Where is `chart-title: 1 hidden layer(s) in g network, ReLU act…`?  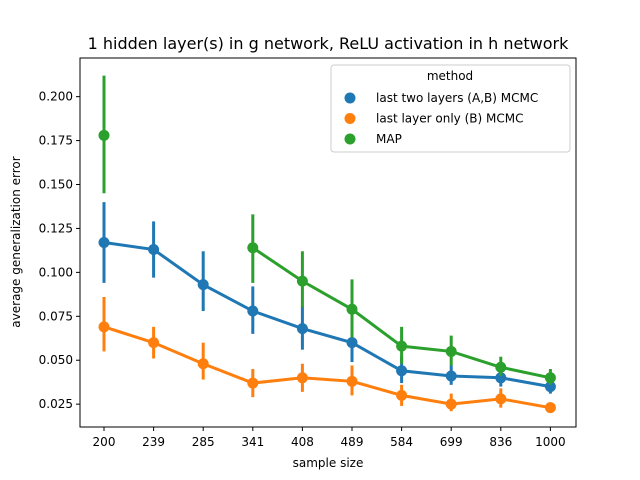 chart-title: 1 hidden layer(s) in g network, ReLU act… is located at coordinates (328, 43).